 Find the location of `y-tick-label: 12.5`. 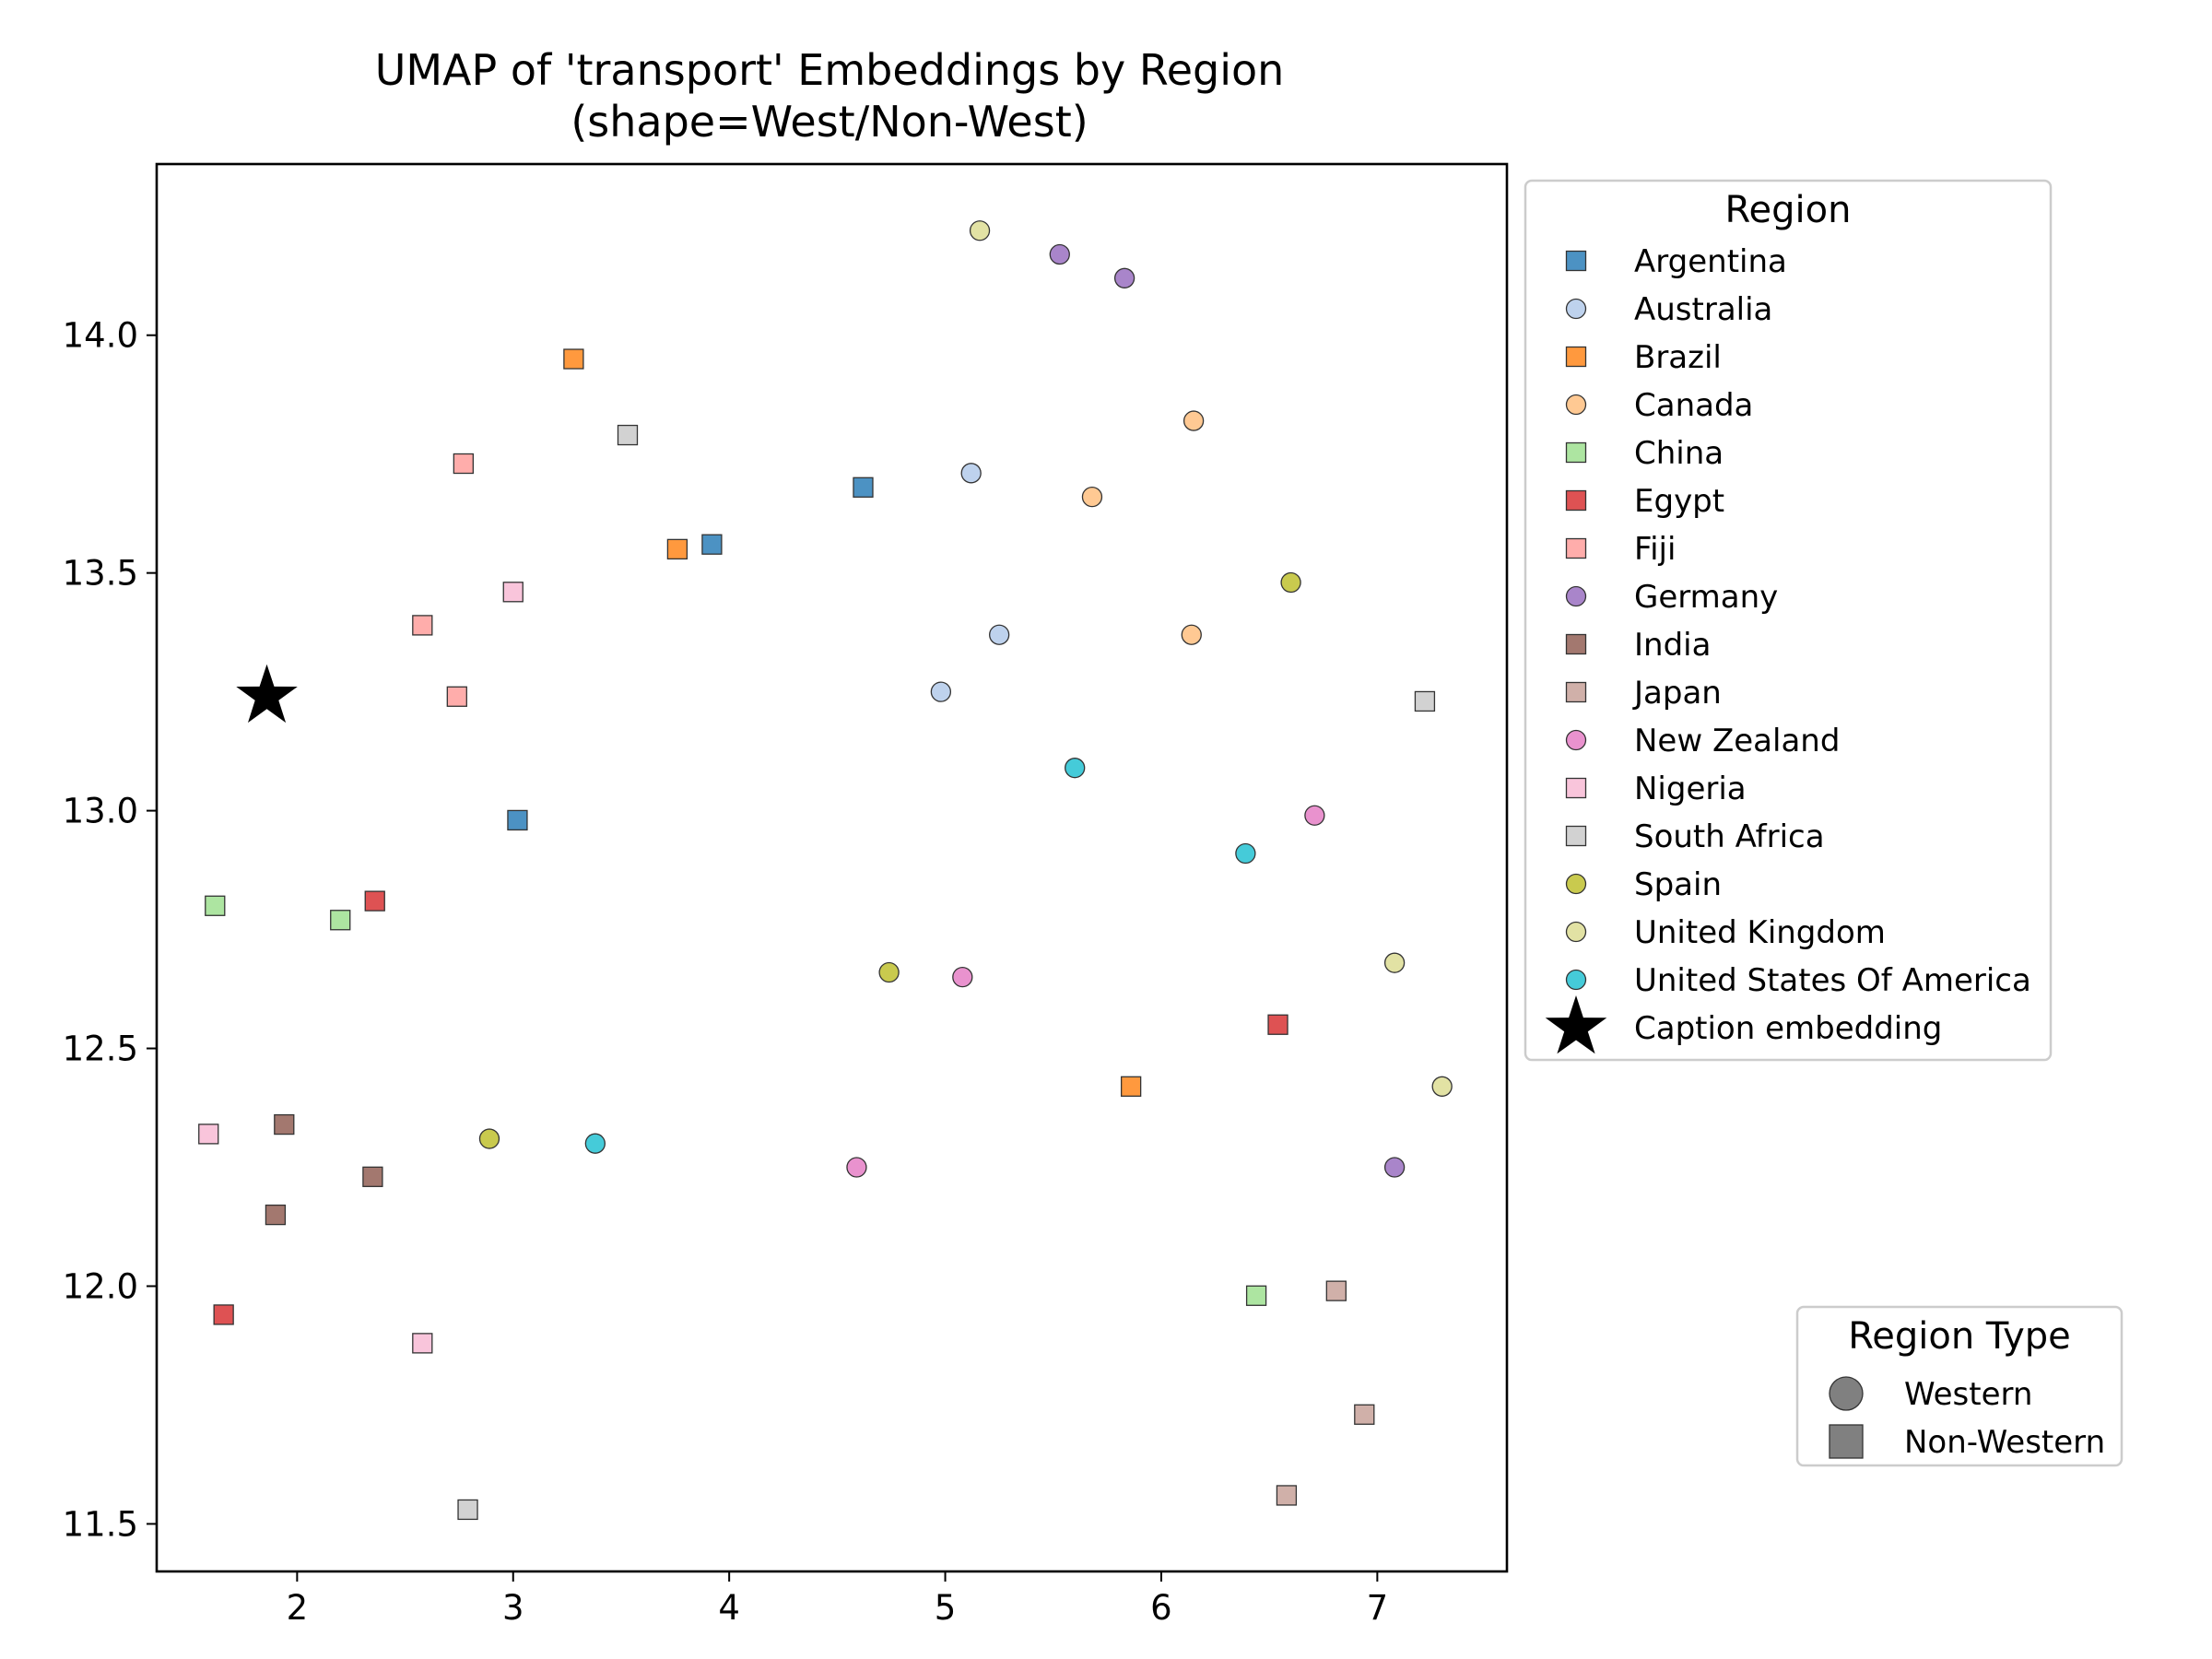

y-tick-label: 12.5 is located at coordinates (100, 1049).